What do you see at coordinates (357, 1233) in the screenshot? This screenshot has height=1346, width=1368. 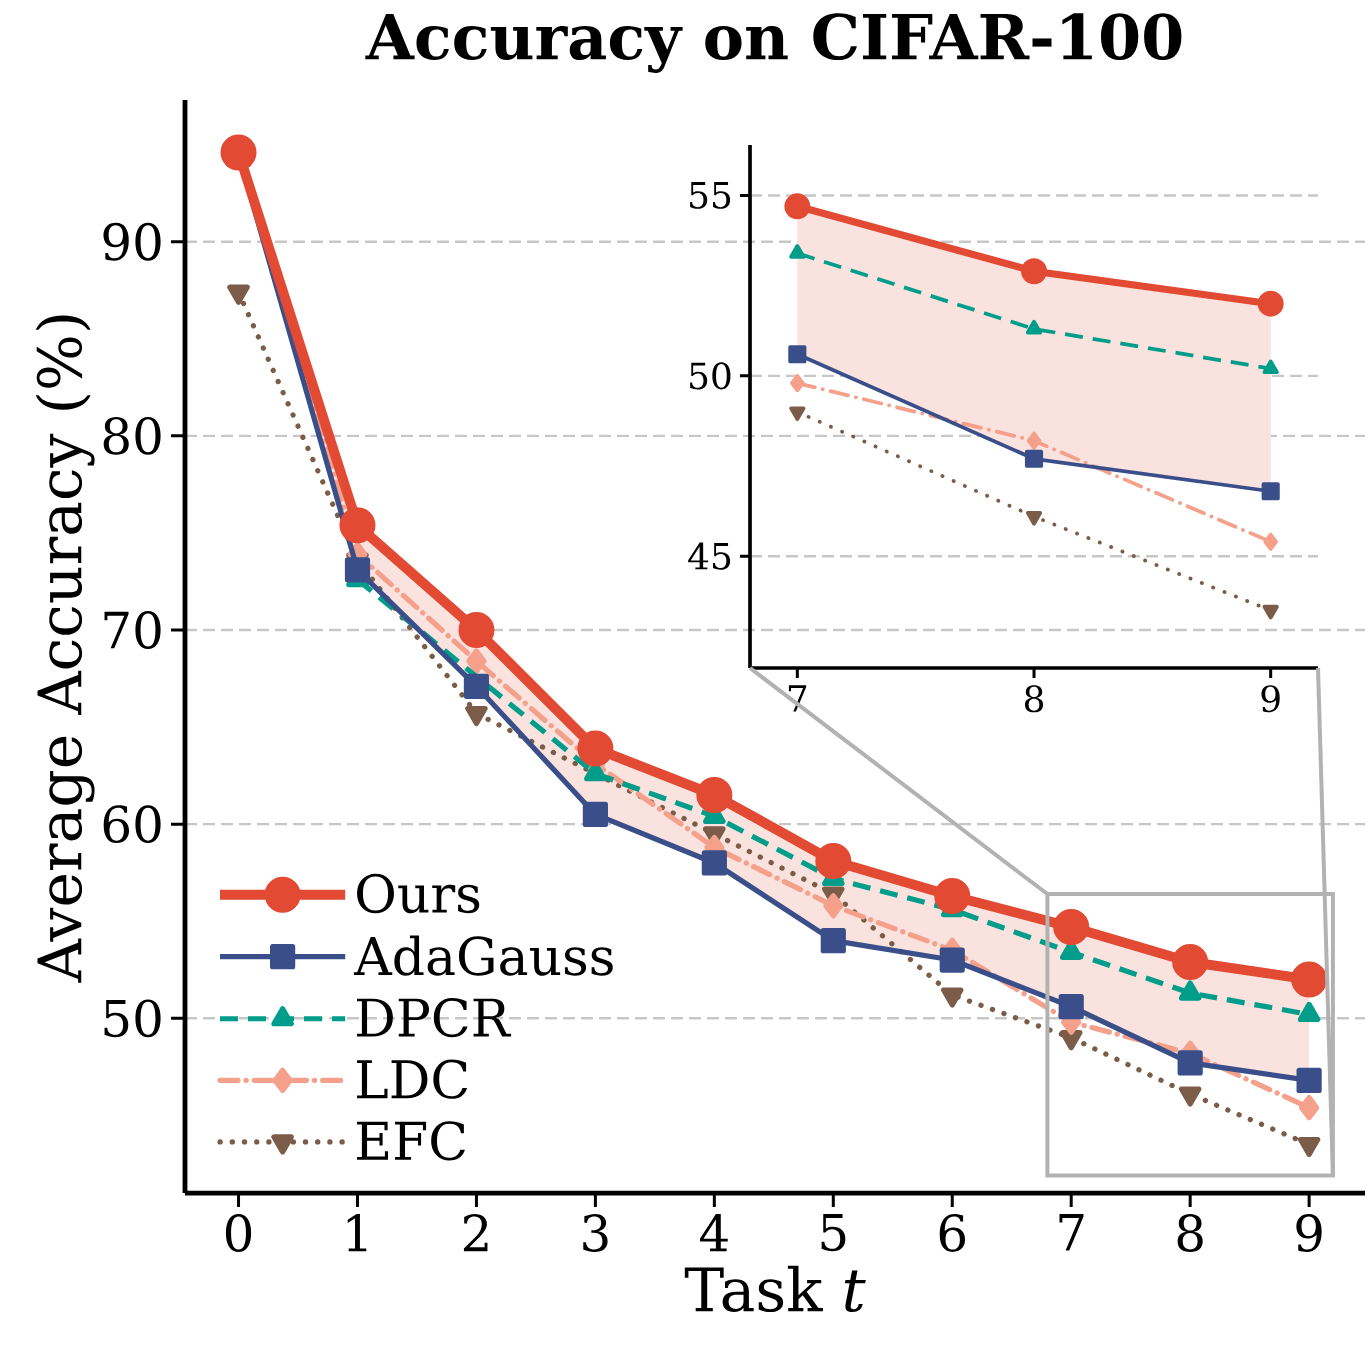 I see `x-tick-label: 1` at bounding box center [357, 1233].